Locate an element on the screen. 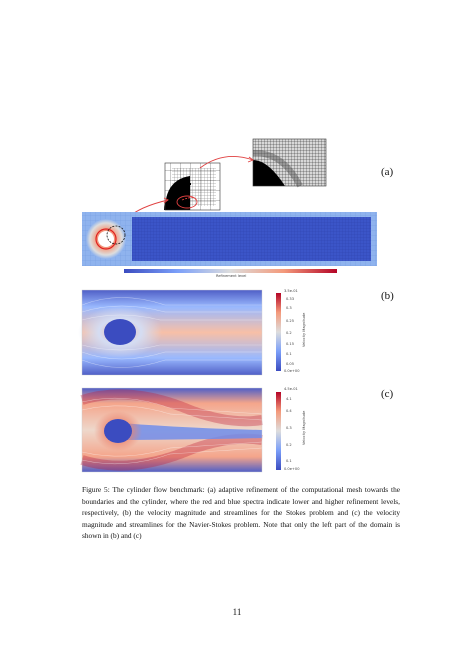  ns-colorbar-tick: 4.1 is located at coordinates (289, 399).